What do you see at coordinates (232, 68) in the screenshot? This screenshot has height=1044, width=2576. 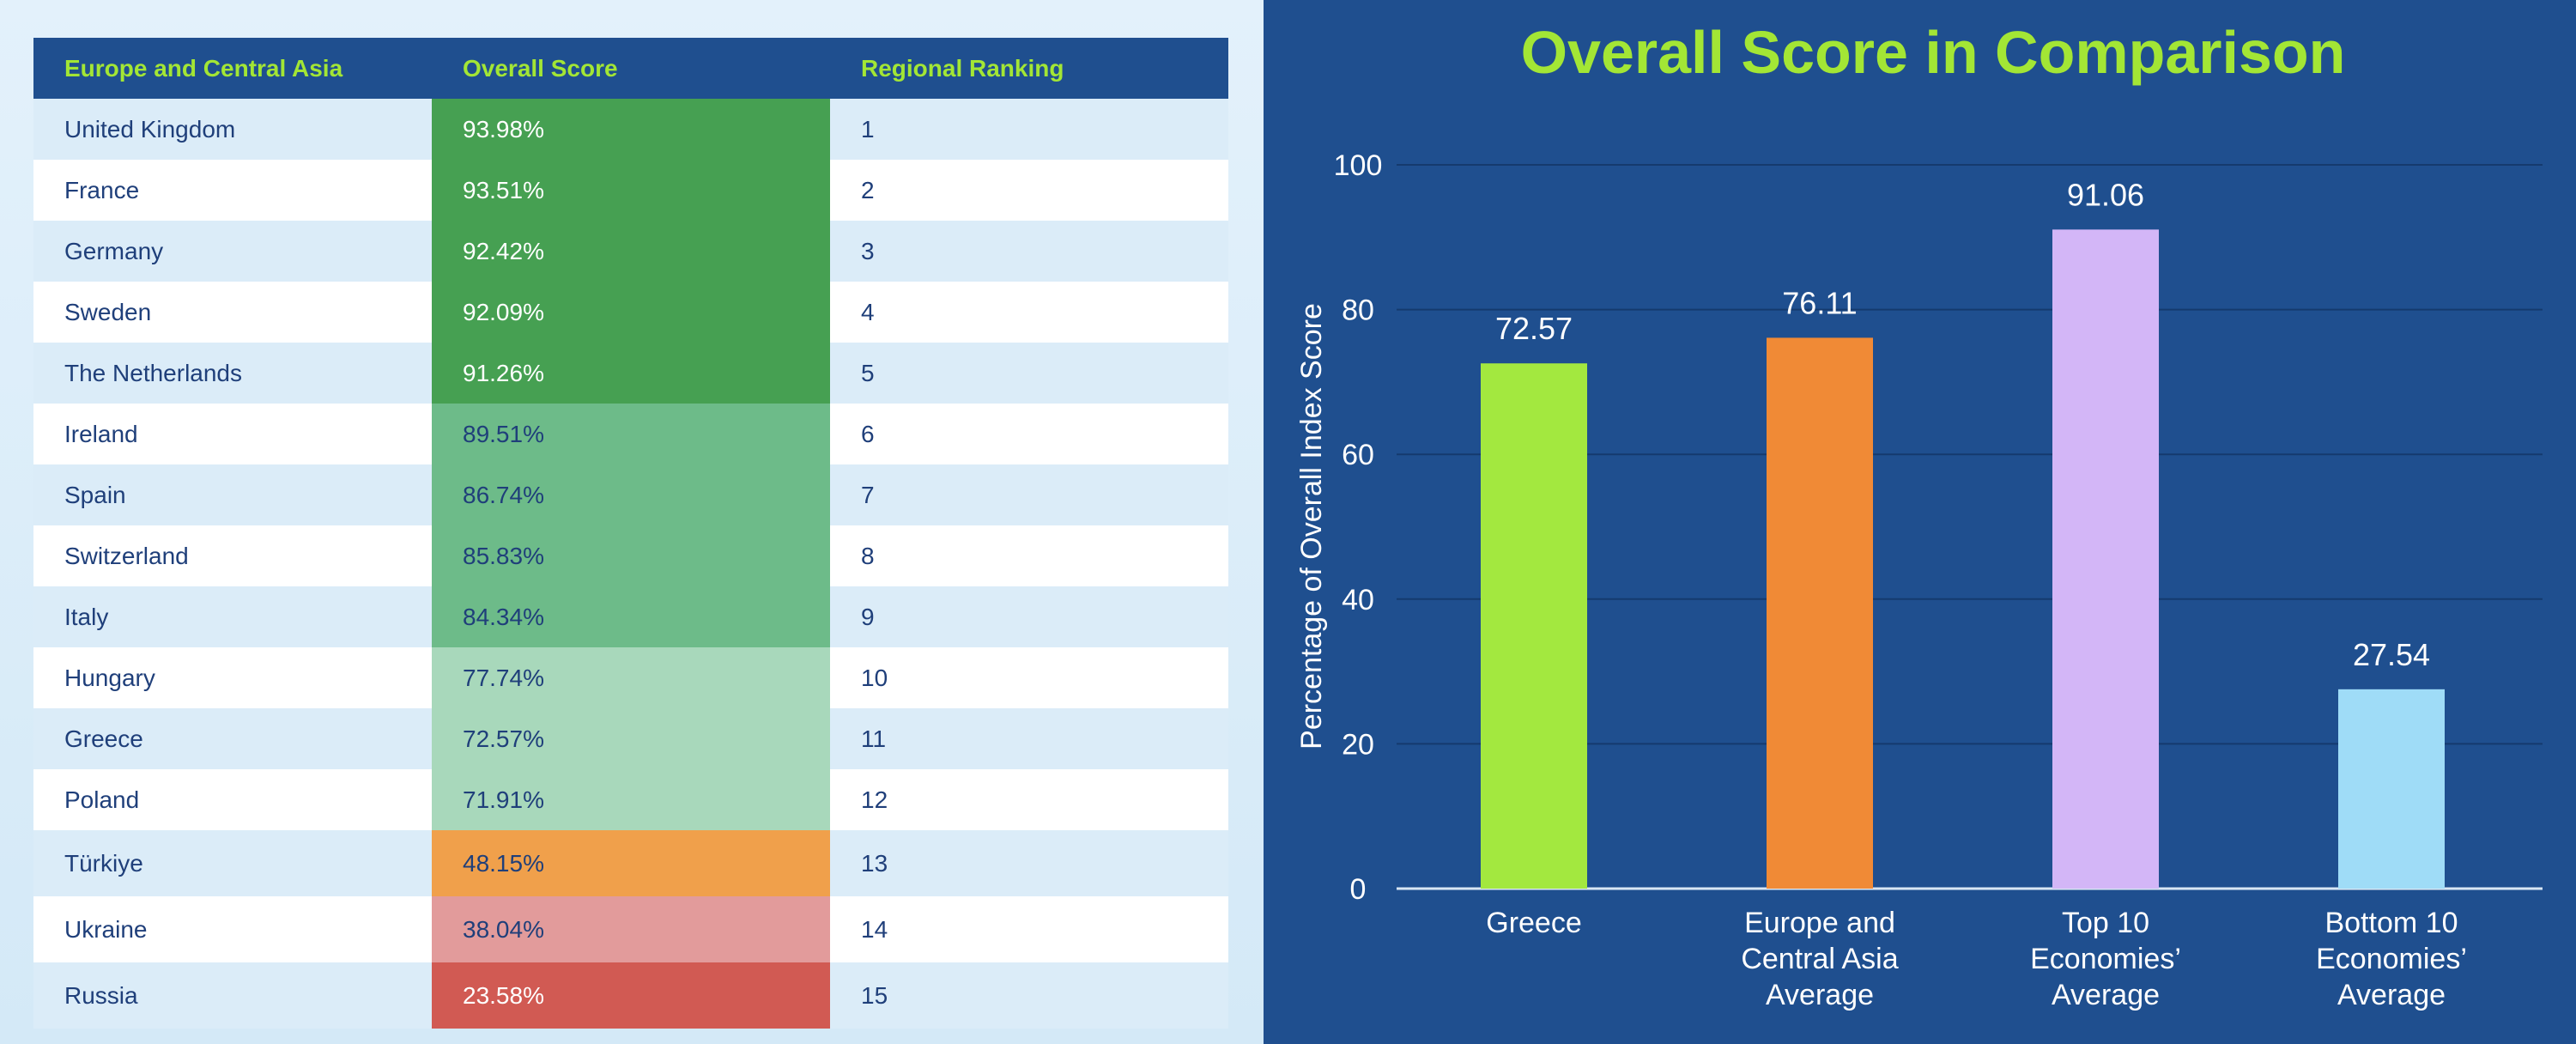 I see `header-region: Europe and Central Asia` at bounding box center [232, 68].